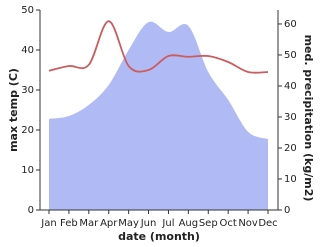 The image size is (320, 247). I want to click on x-tick-label: Jun, so click(148, 223).